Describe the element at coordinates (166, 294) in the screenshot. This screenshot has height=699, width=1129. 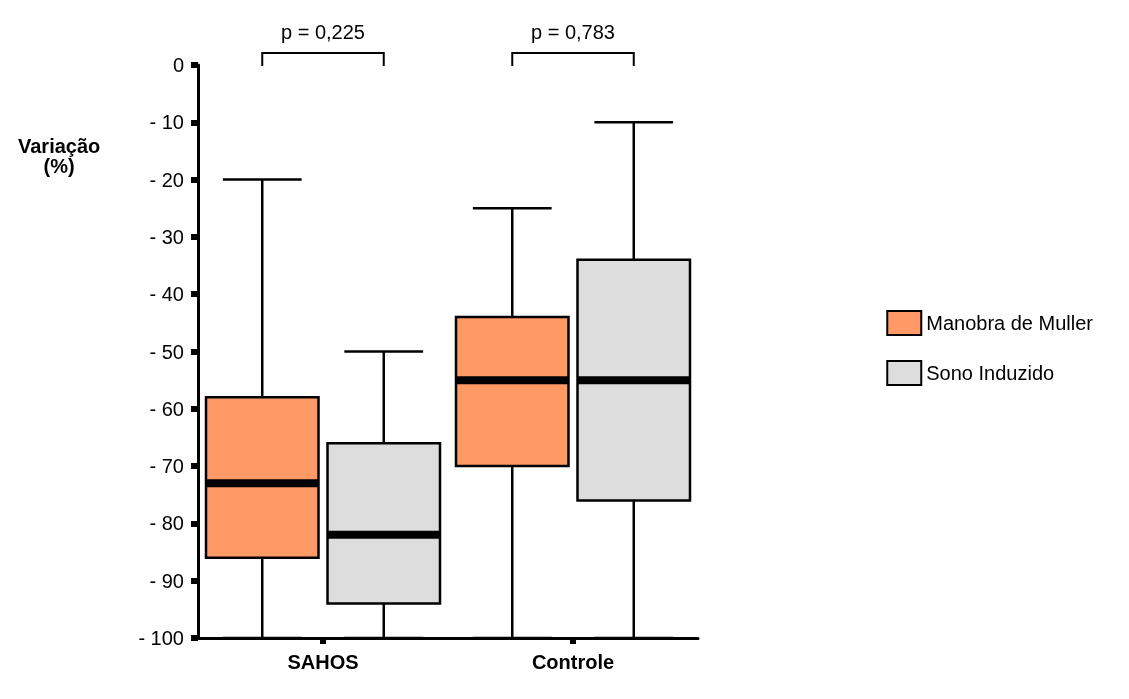
I see `y-tick-label: - 40` at that location.